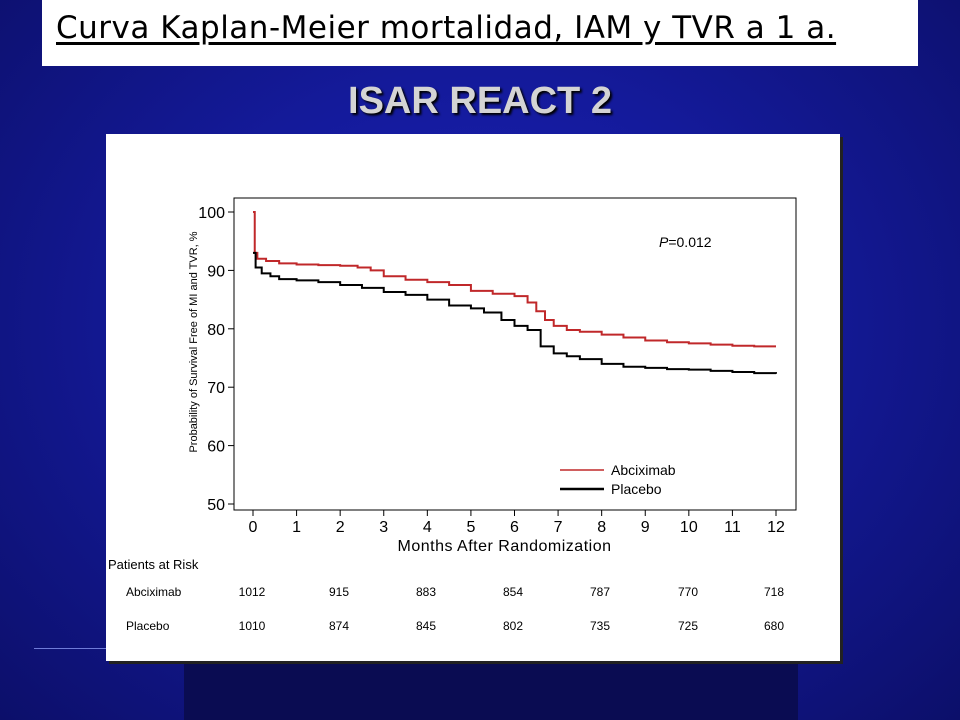  What do you see at coordinates (643, 470) in the screenshot?
I see `legend-label-abciximab: Abciximab` at bounding box center [643, 470].